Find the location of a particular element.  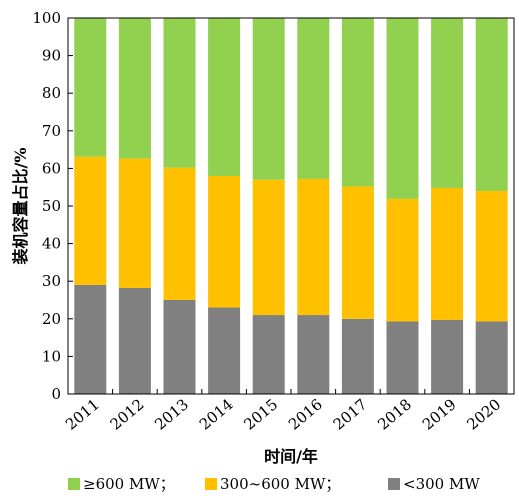

x-tick-label: 2014 is located at coordinates (216, 414).